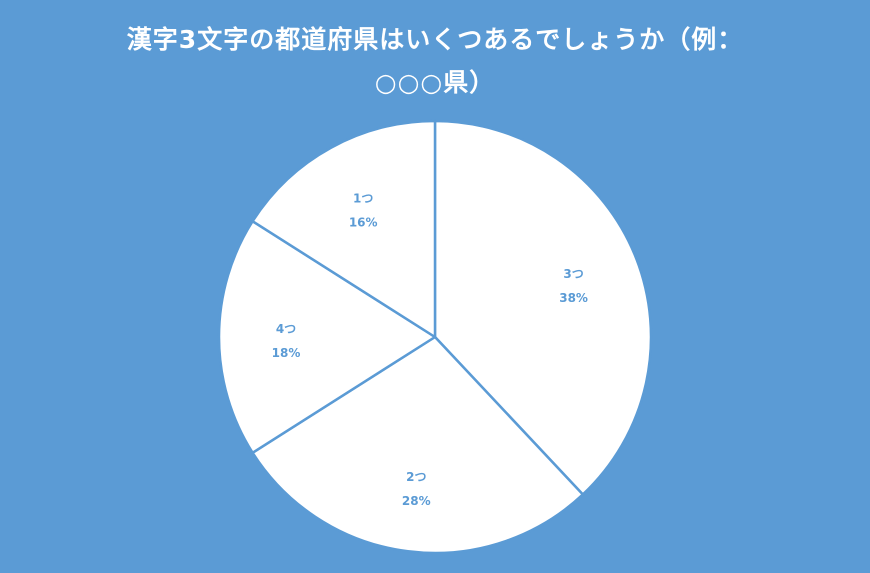 This screenshot has height=573, width=870. What do you see at coordinates (416, 501) in the screenshot?
I see `slice-value-label-2: 28%` at bounding box center [416, 501].